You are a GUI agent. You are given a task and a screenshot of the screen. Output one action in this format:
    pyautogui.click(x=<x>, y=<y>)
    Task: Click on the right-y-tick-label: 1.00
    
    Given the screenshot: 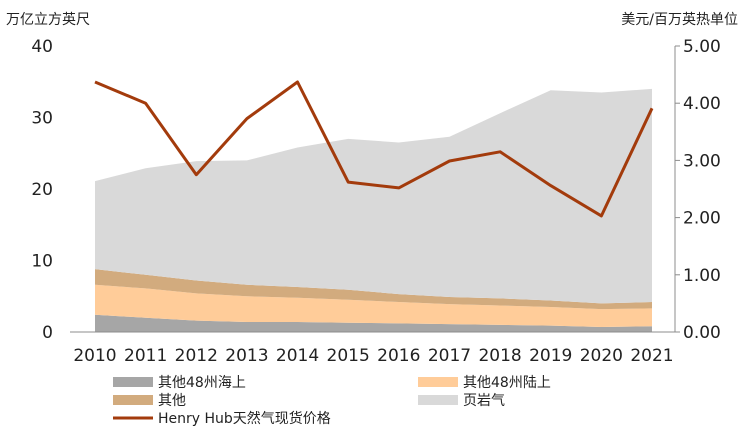 What is the action you would take?
    pyautogui.click(x=702, y=276)
    